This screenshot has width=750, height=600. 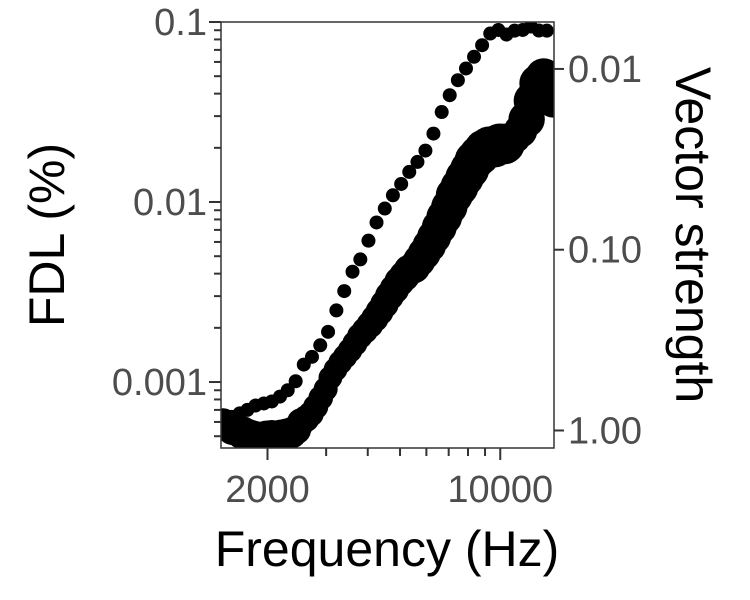 What do you see at coordinates (47, 235) in the screenshot?
I see `y-axis-title: FDL (%)` at bounding box center [47, 235].